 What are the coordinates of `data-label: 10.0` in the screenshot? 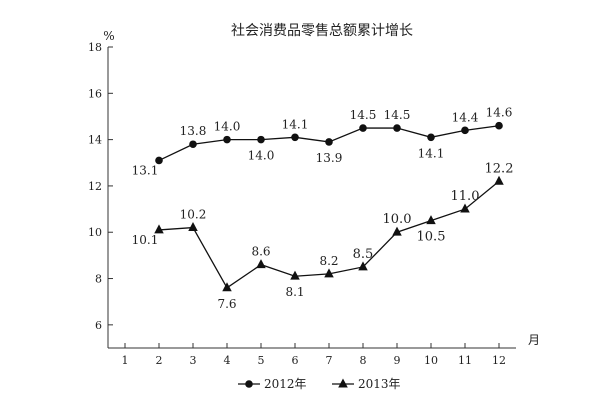 It's located at (397, 219).